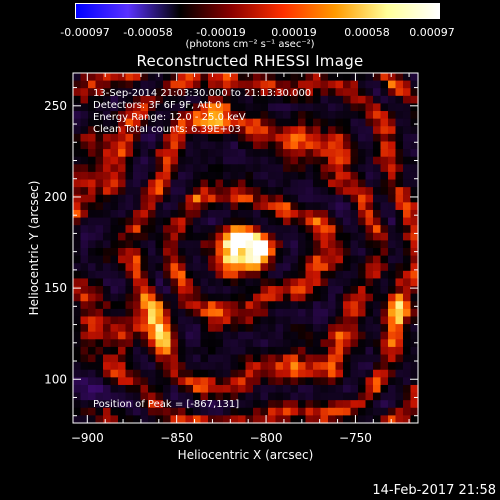 The width and height of the screenshot is (500, 500). I want to click on x-tick-label: −900, so click(87, 438).